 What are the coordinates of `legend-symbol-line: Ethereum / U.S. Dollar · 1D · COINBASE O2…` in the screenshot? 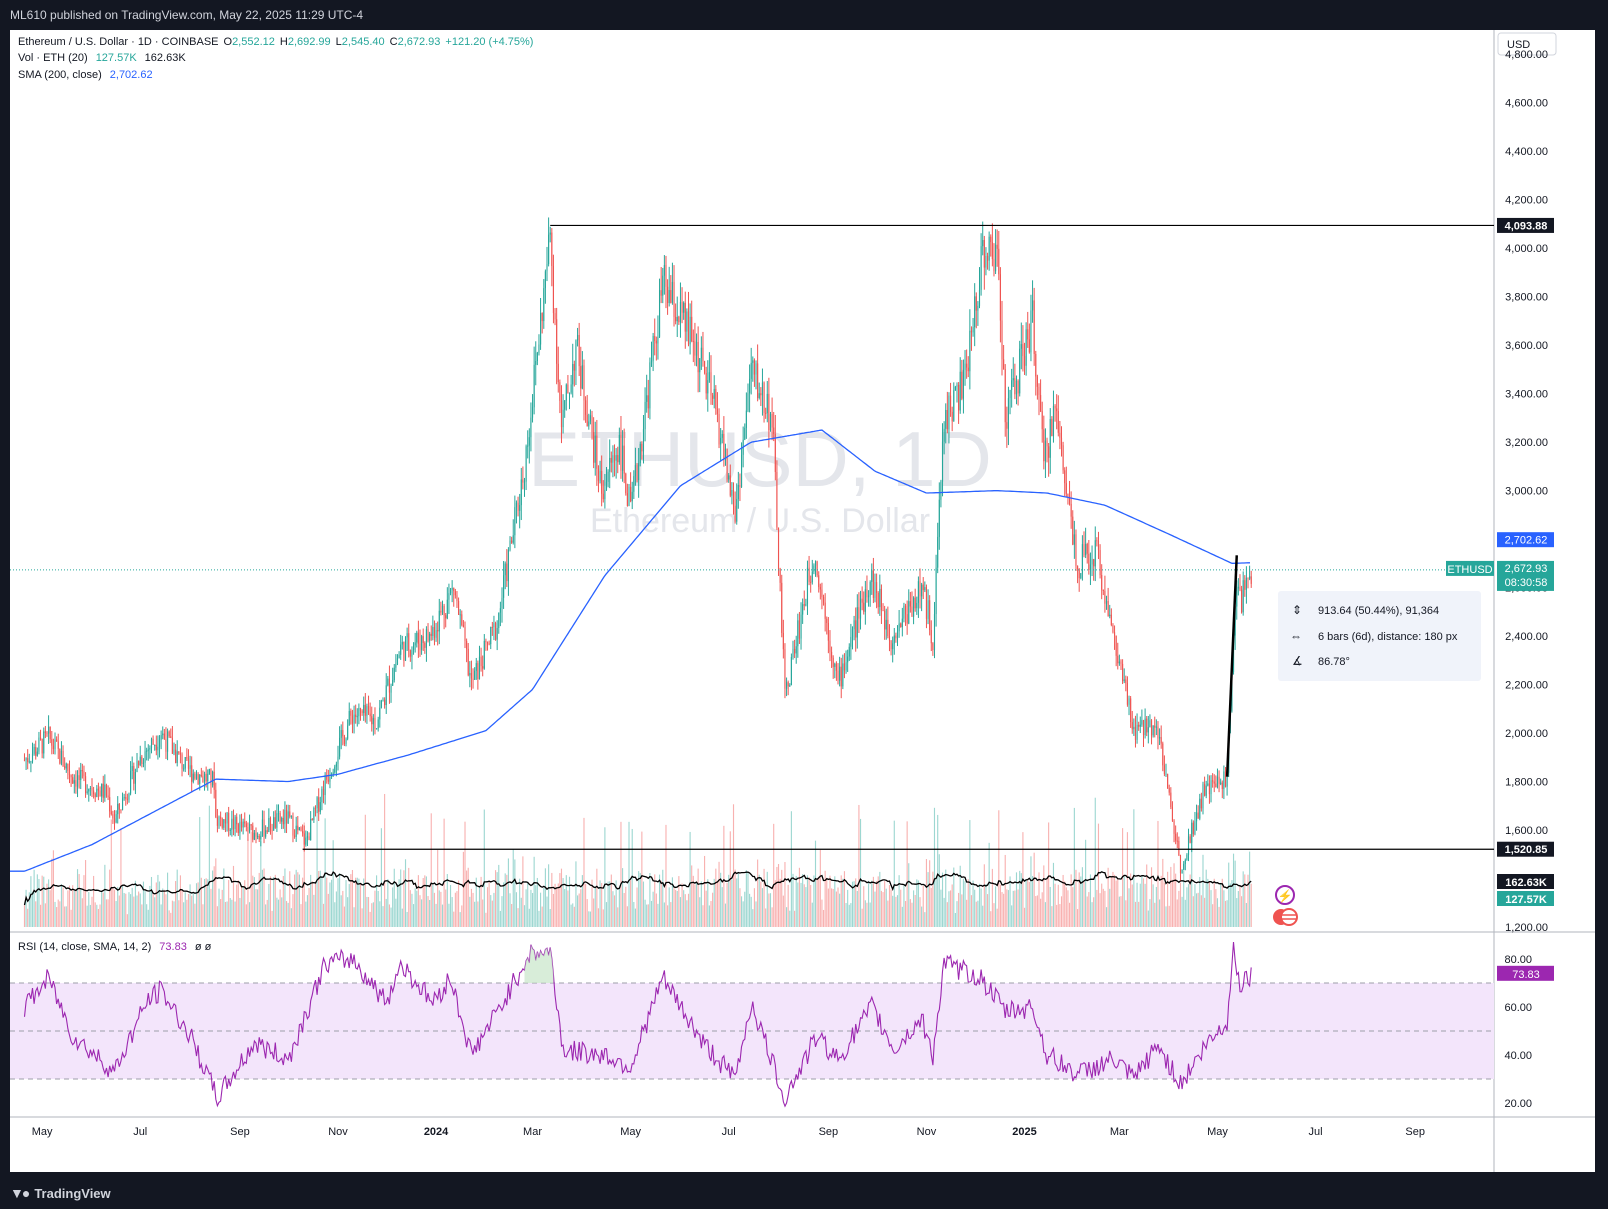 It's located at (275, 42).